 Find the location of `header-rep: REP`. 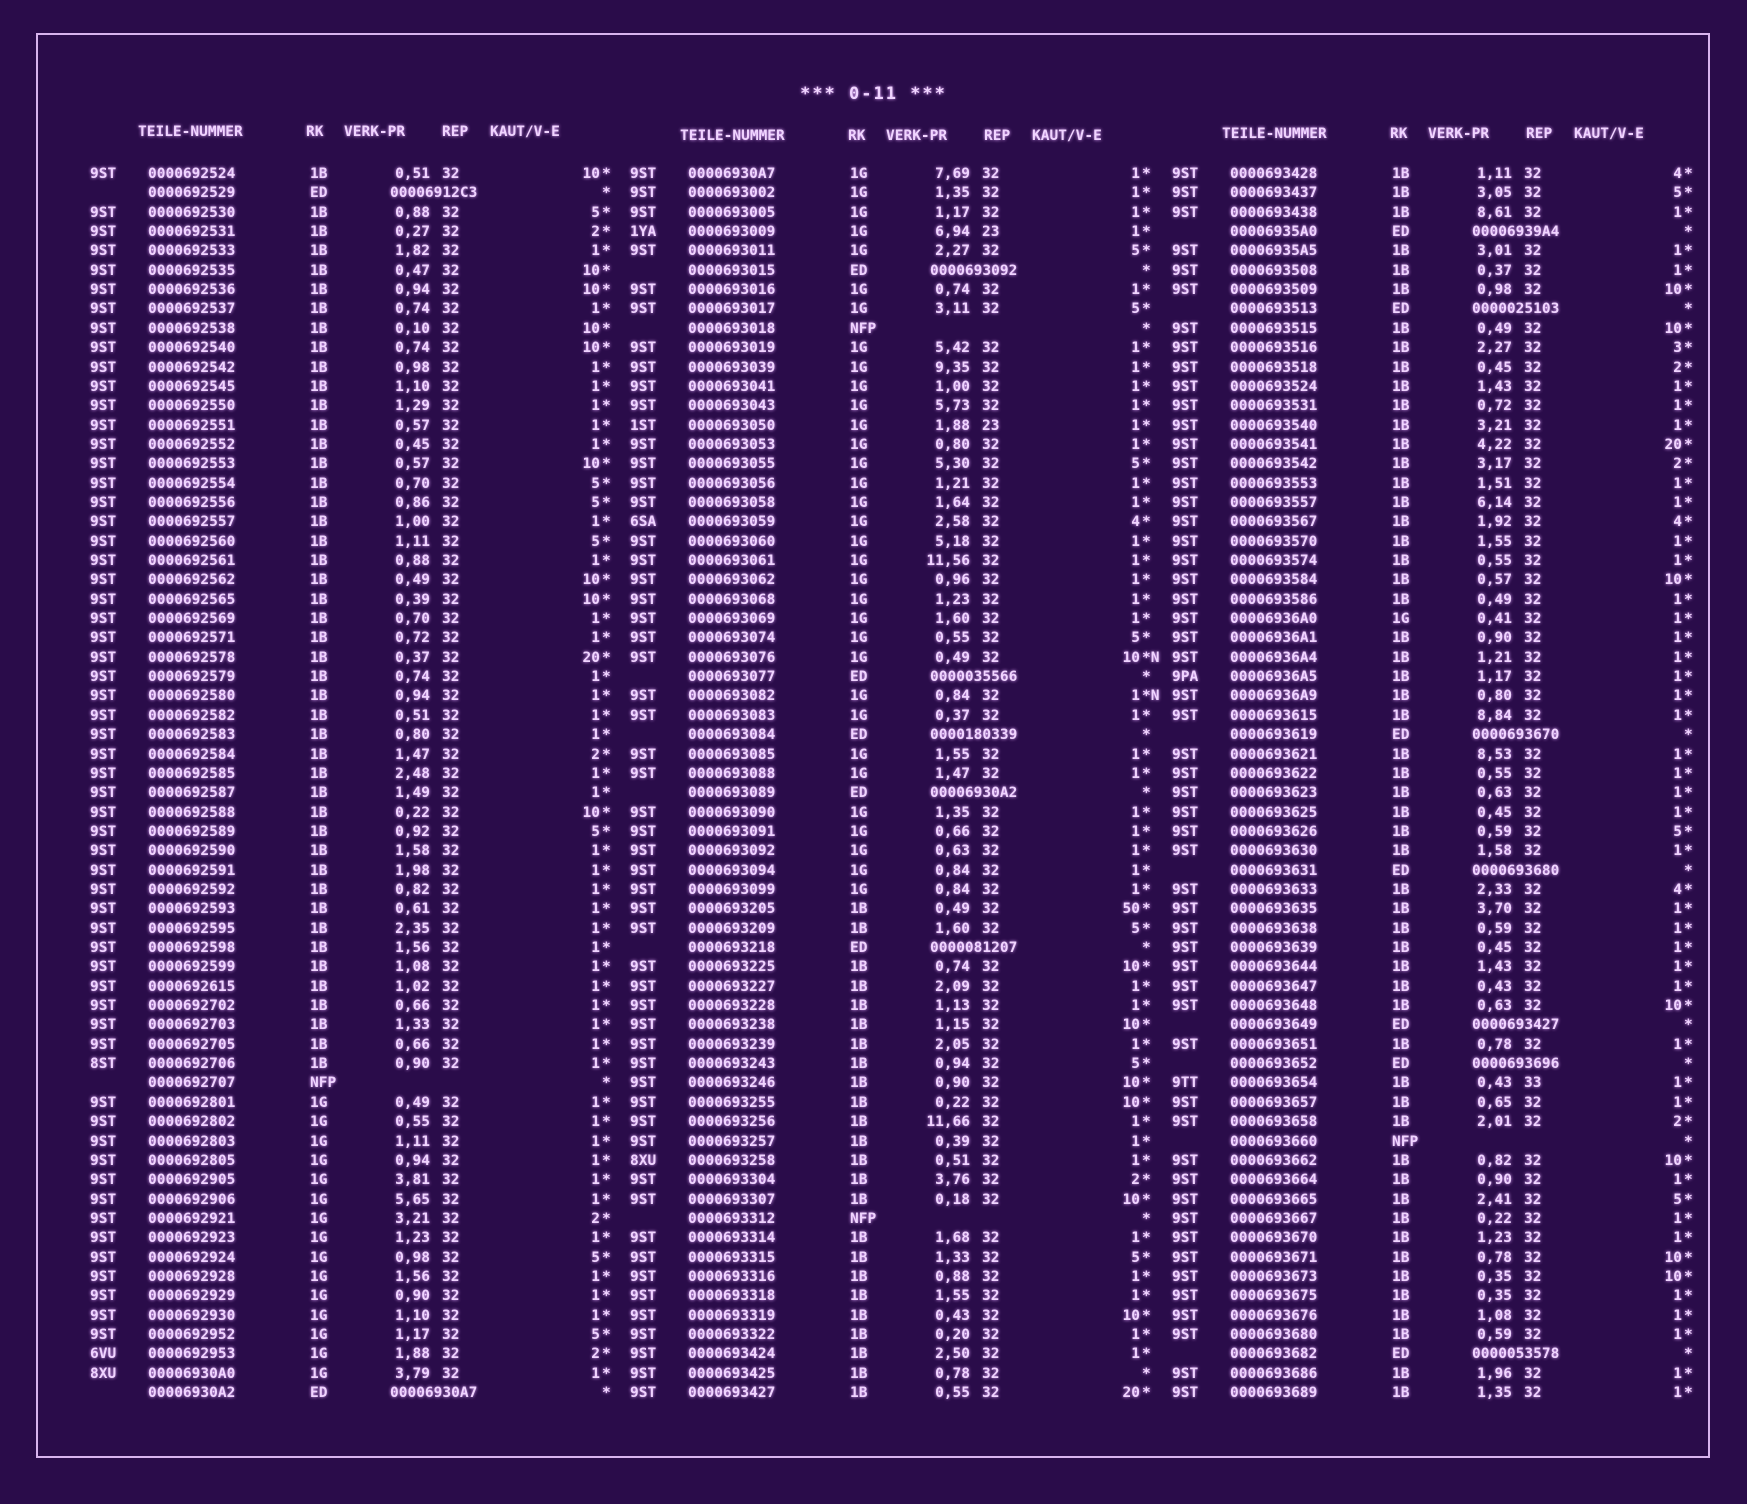

header-rep: REP is located at coordinates (1539, 134).